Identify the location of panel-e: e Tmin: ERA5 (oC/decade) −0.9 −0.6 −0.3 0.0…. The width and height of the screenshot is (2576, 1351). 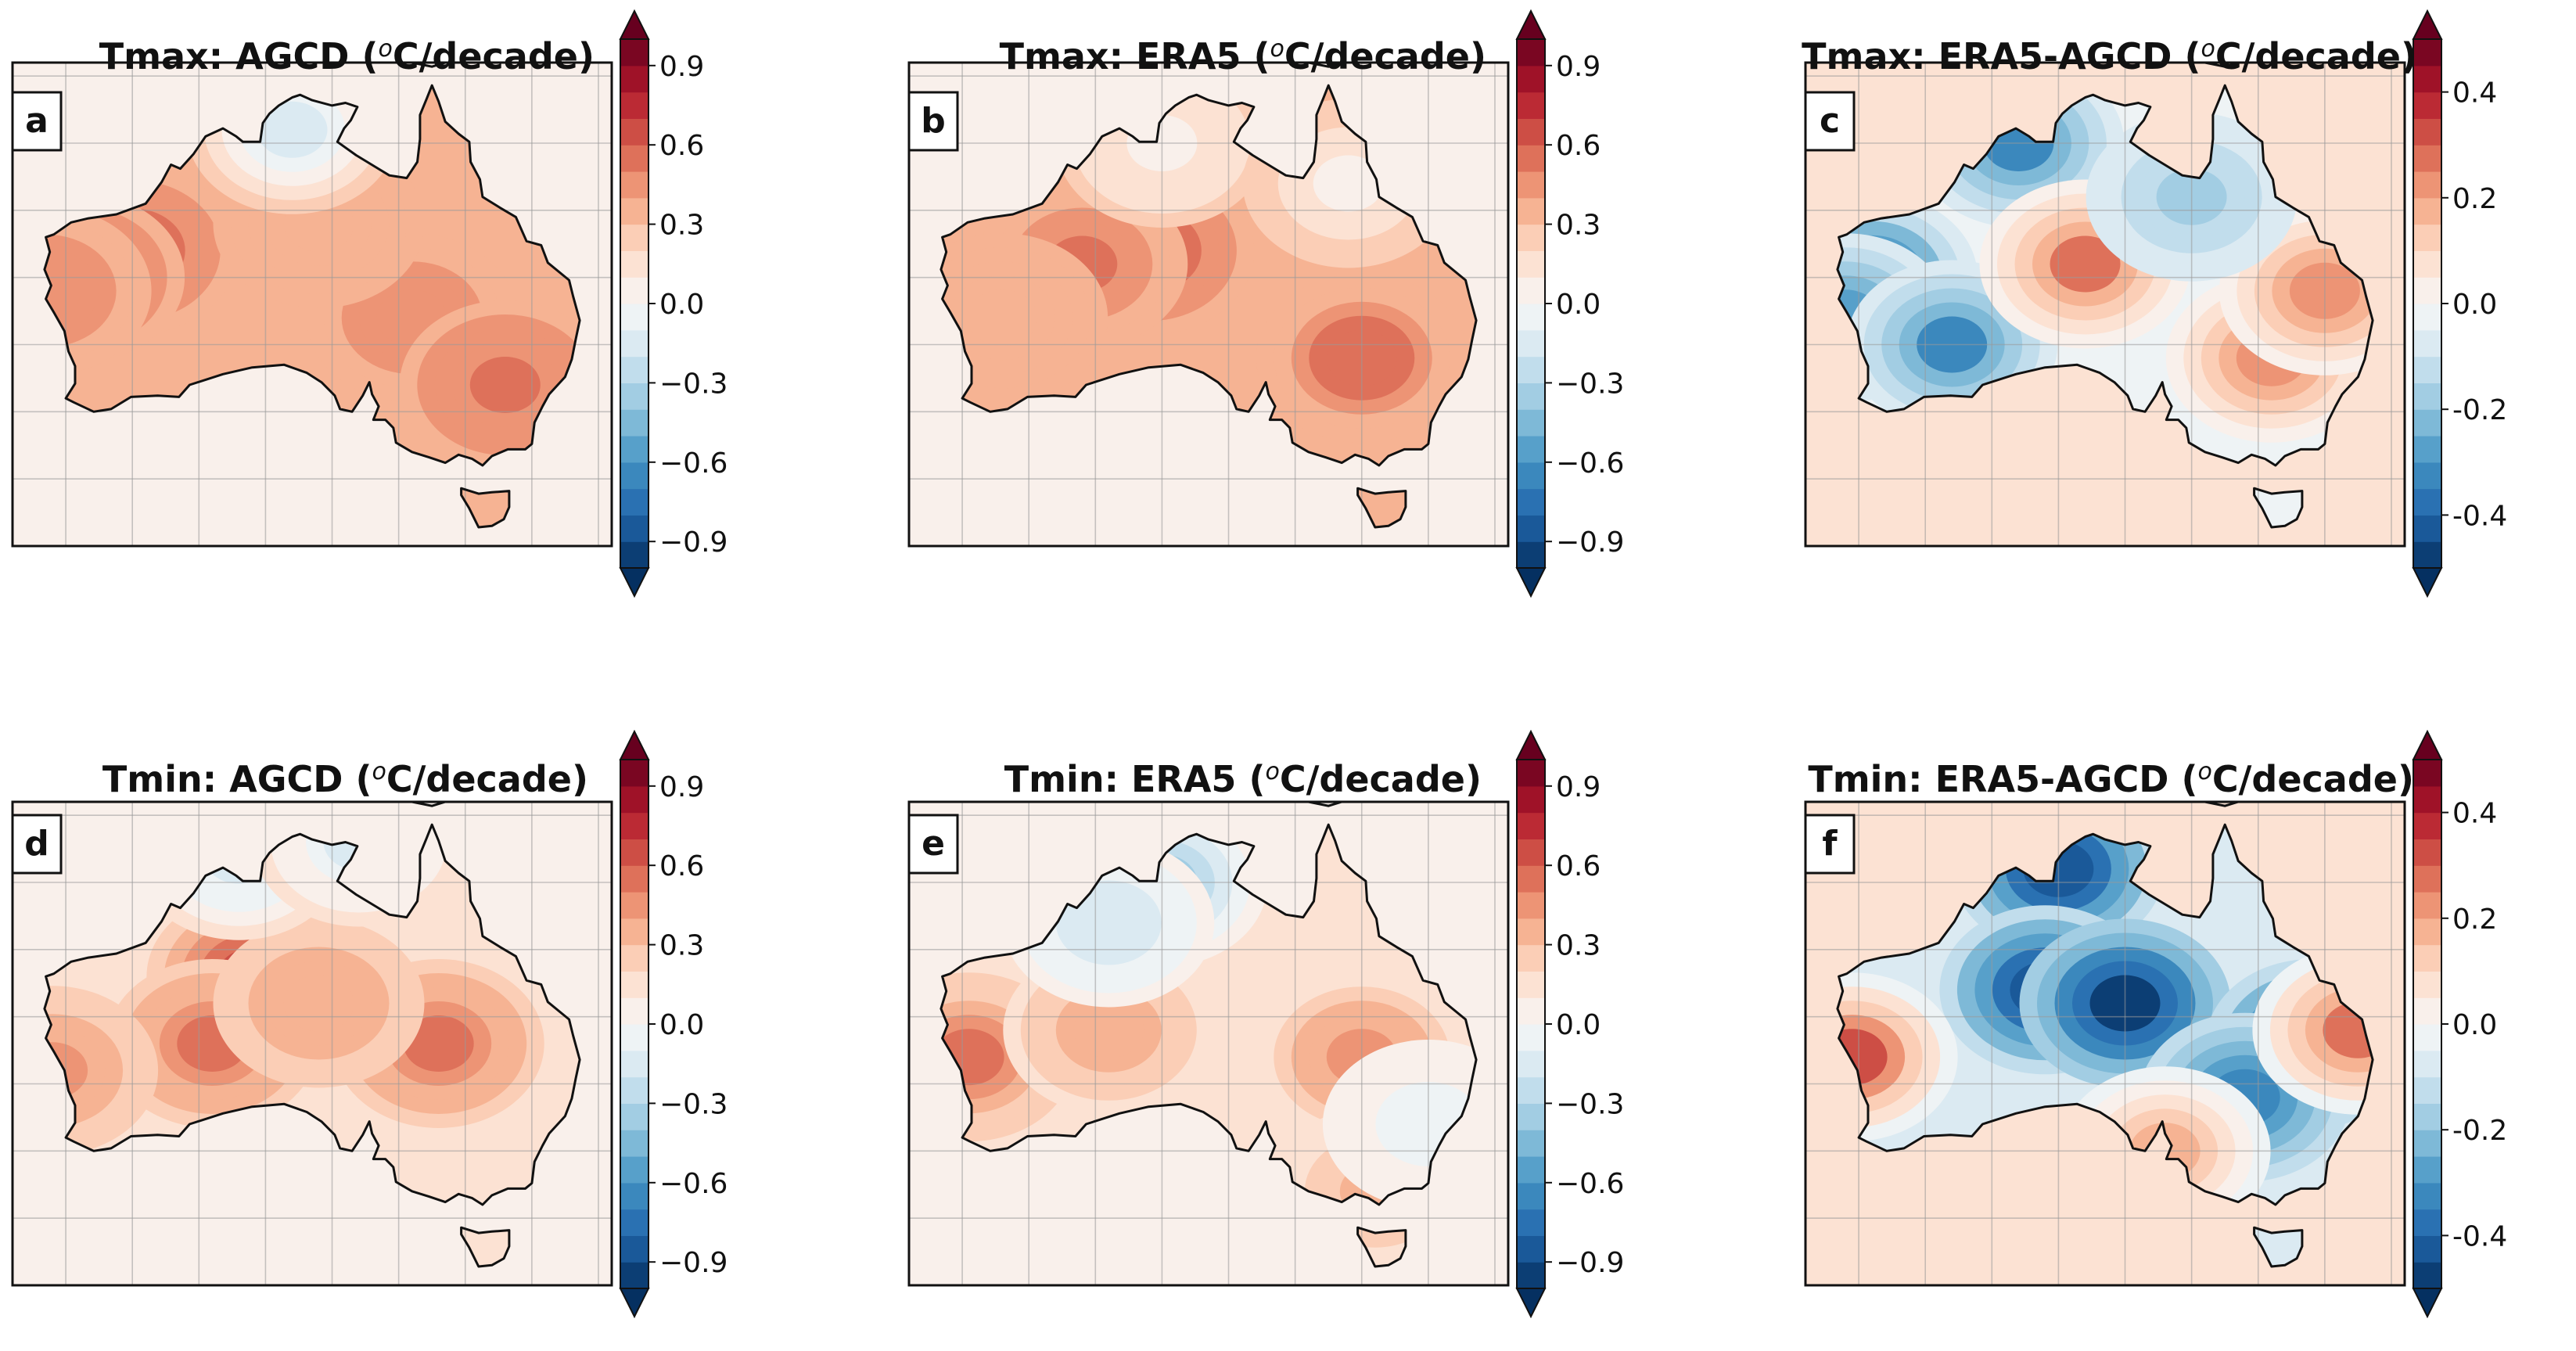
(1265, 1024).